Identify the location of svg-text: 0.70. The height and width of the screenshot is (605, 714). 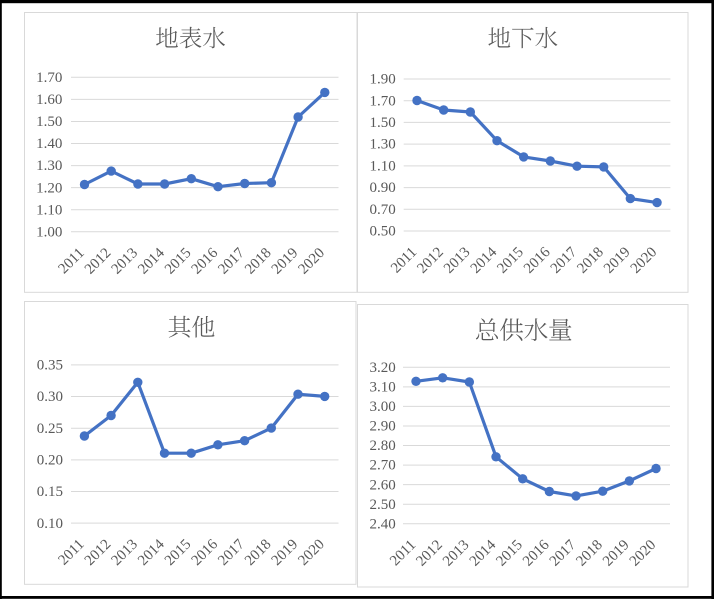
(383, 210).